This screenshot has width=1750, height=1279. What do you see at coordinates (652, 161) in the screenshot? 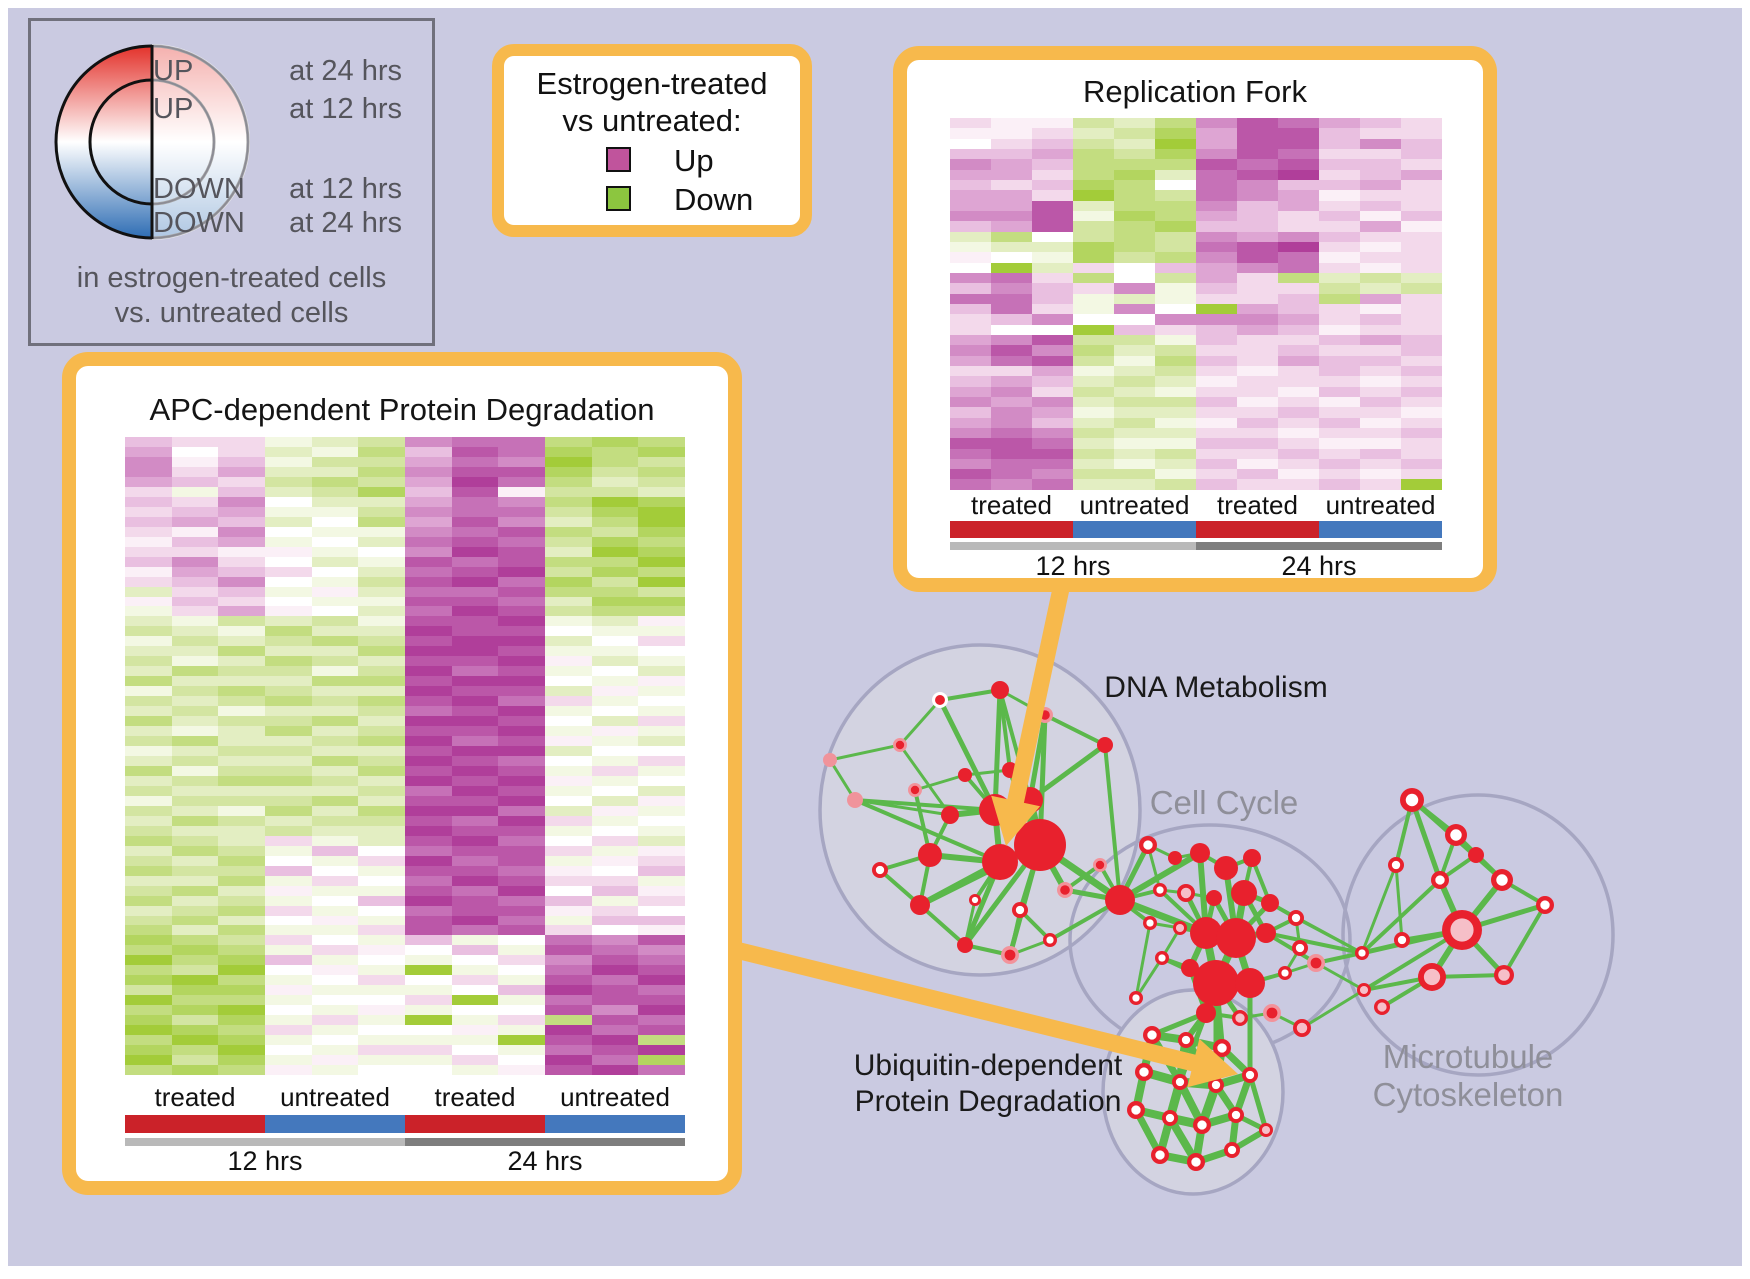
I see `legend-item-up: Up` at bounding box center [652, 161].